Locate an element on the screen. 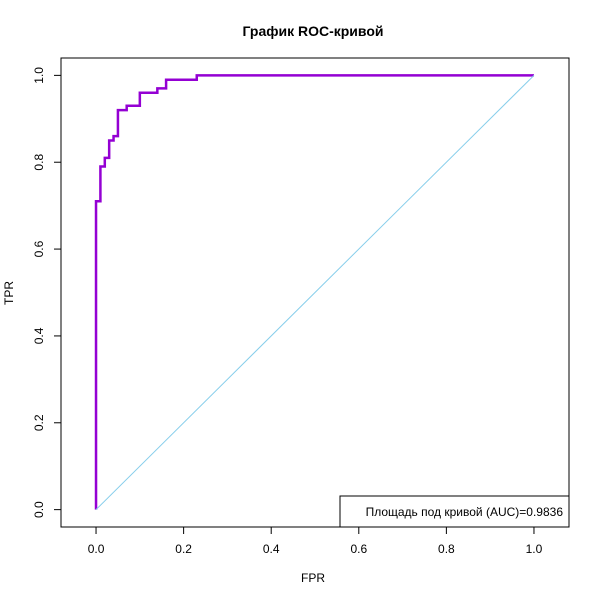 Image resolution: width=600 pixels, height=605 pixels. legend-box is located at coordinates (454, 511).